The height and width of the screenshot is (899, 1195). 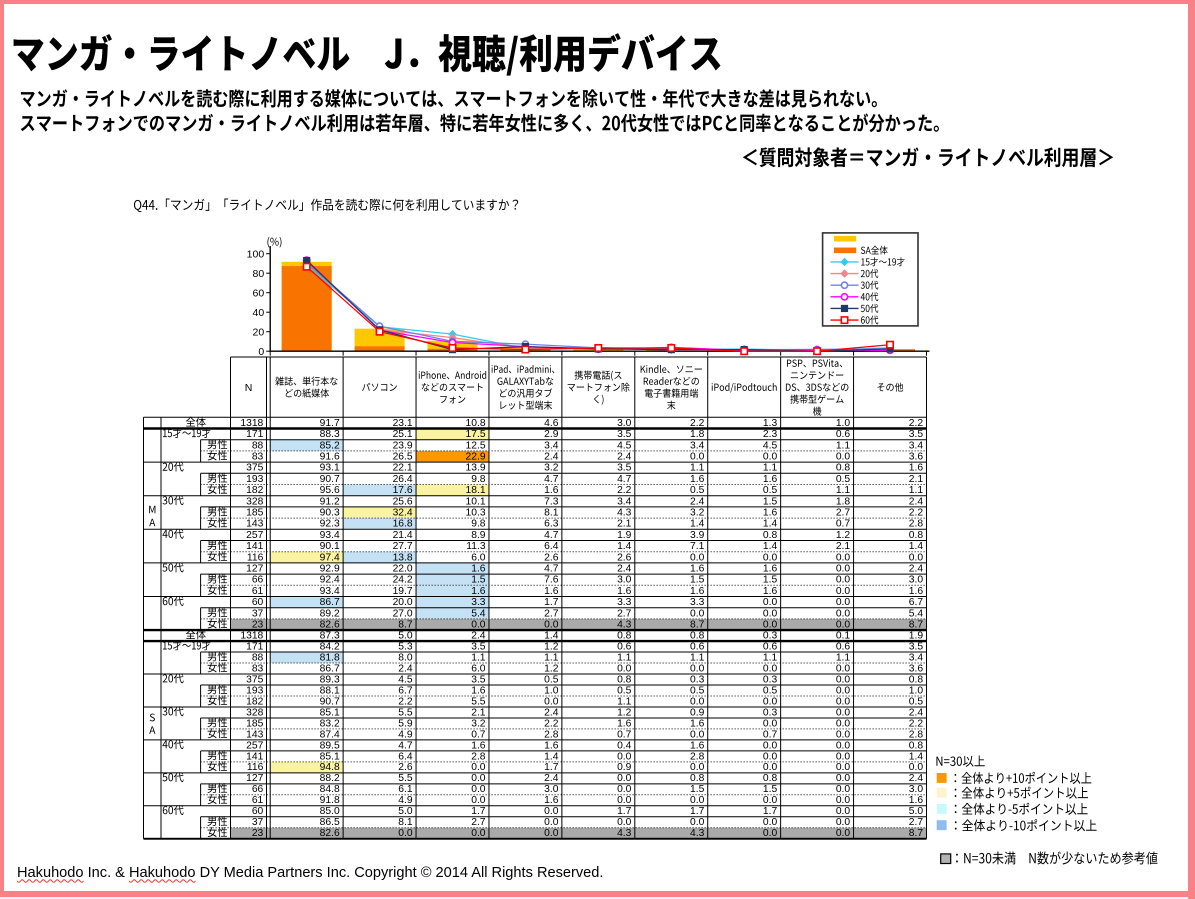 What do you see at coordinates (330, 557) in the screenshot?
I see `svg-text: 97.4` at bounding box center [330, 557].